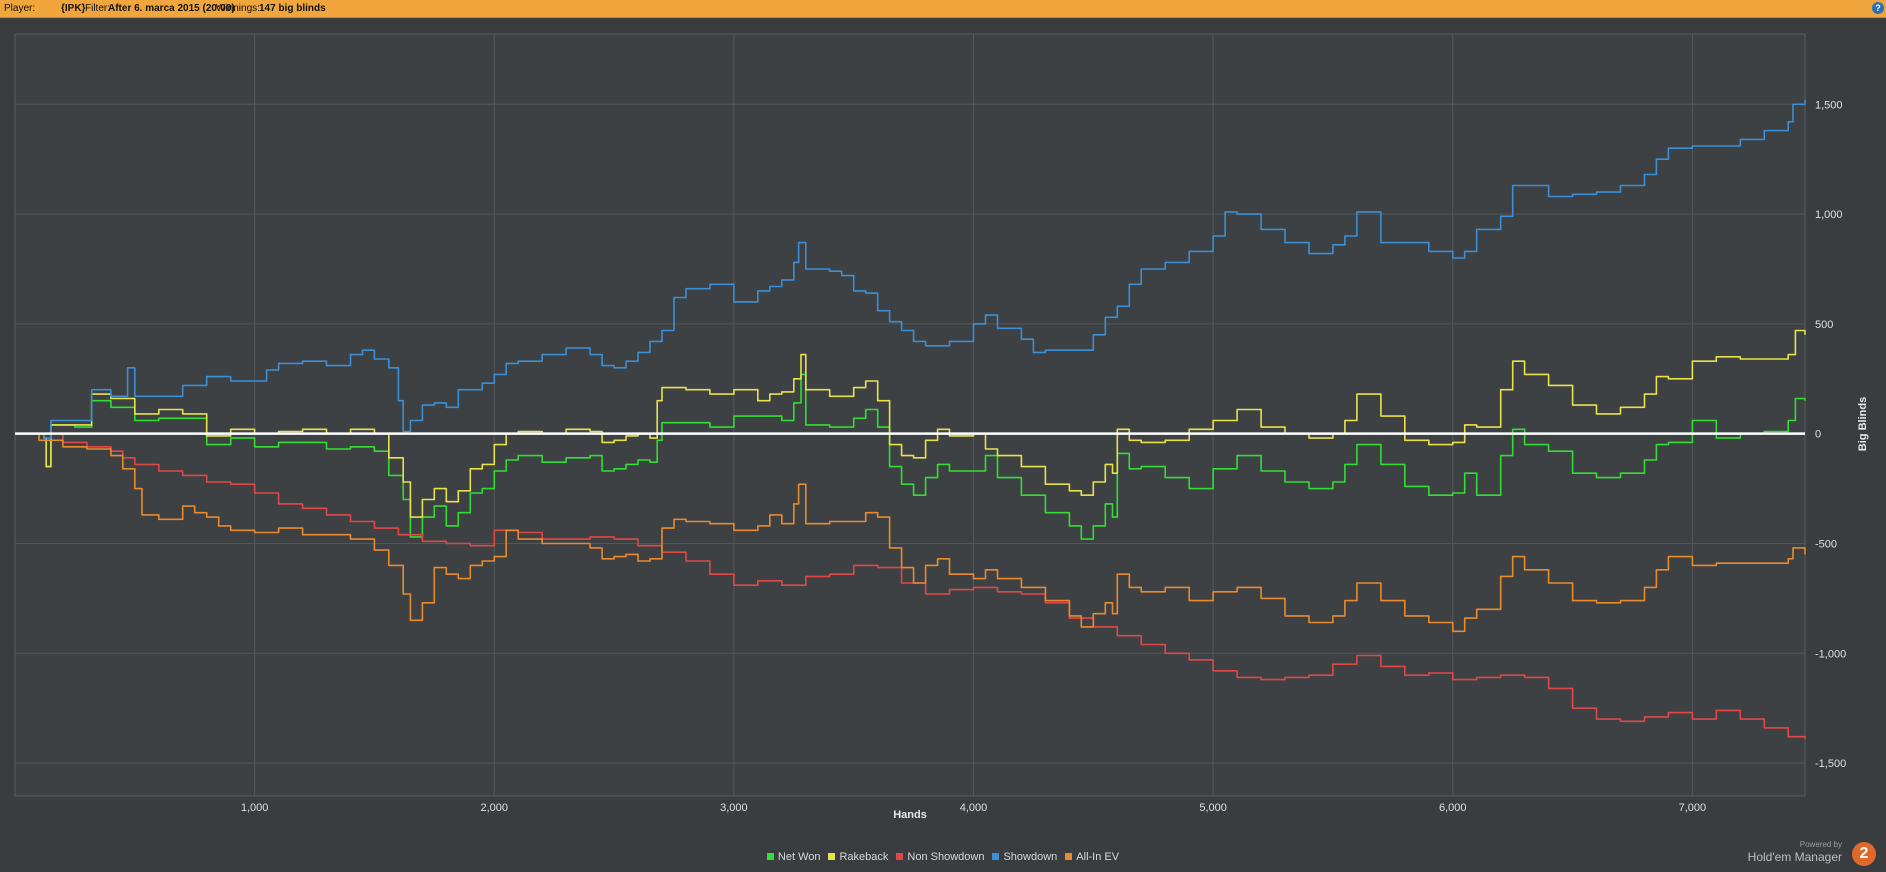 This screenshot has width=1886, height=872. I want to click on legend-label: Net Won, so click(799, 857).